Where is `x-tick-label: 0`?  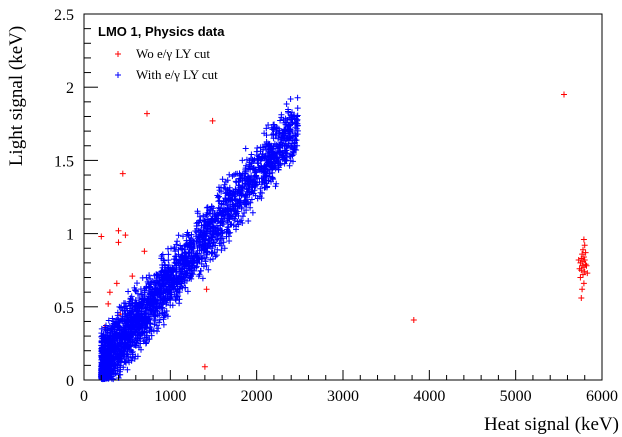
x-tick-label: 0 is located at coordinates (84, 396).